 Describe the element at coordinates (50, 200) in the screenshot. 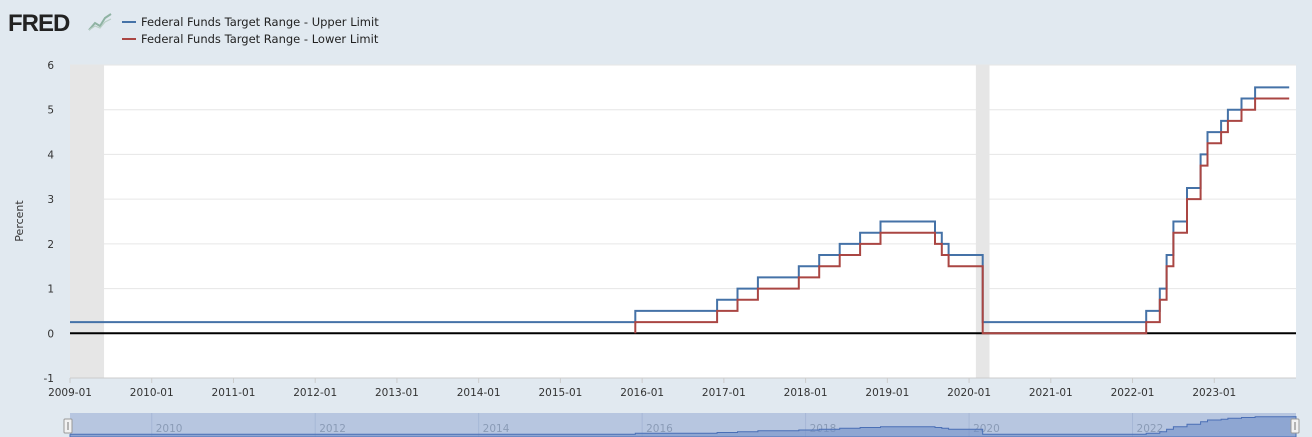

I see `y-tick-label: 3` at that location.